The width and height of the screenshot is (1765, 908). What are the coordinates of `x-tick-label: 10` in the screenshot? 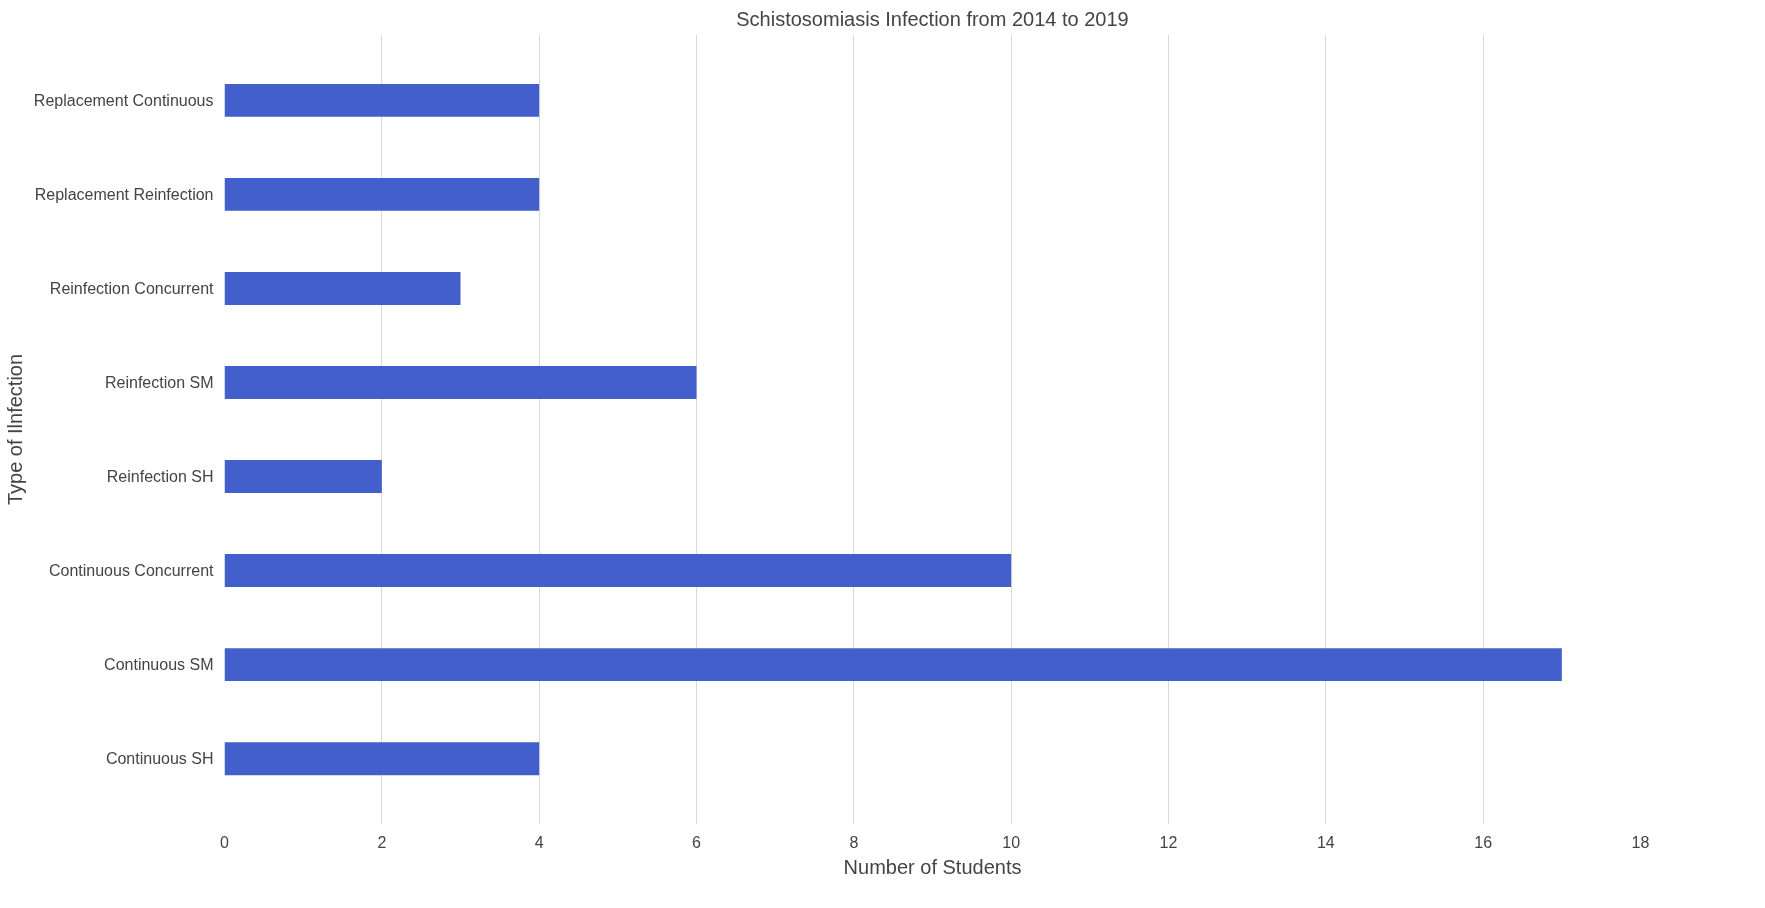 It's located at (1011, 842).